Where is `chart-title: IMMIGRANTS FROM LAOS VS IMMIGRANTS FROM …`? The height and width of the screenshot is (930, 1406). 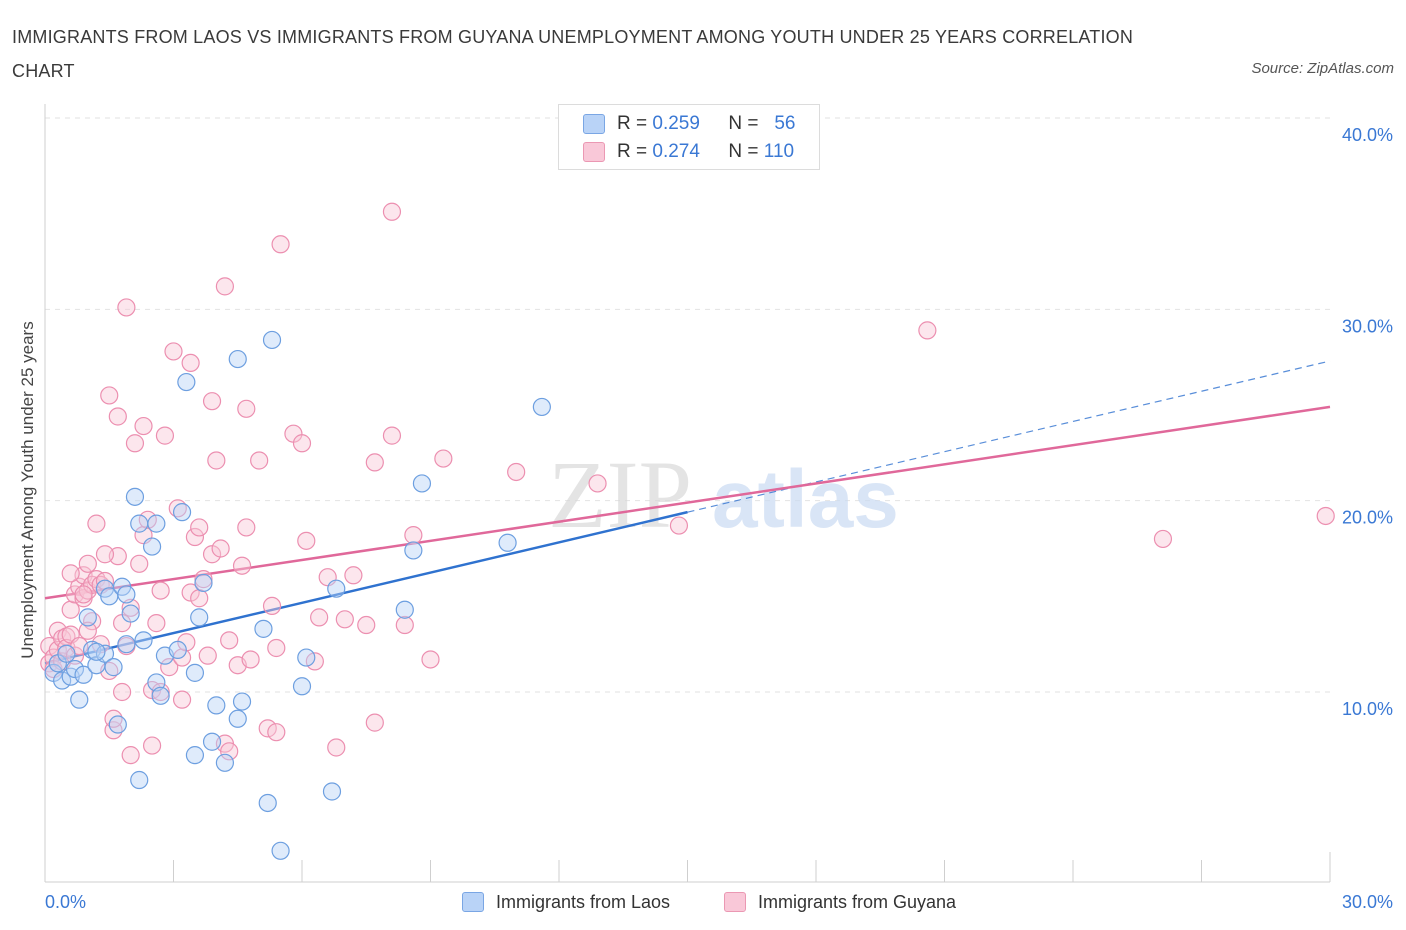
chart-title: IMMIGRANTS FROM LAOS VS IMMIGRANTS FROM … is located at coordinates (573, 54).